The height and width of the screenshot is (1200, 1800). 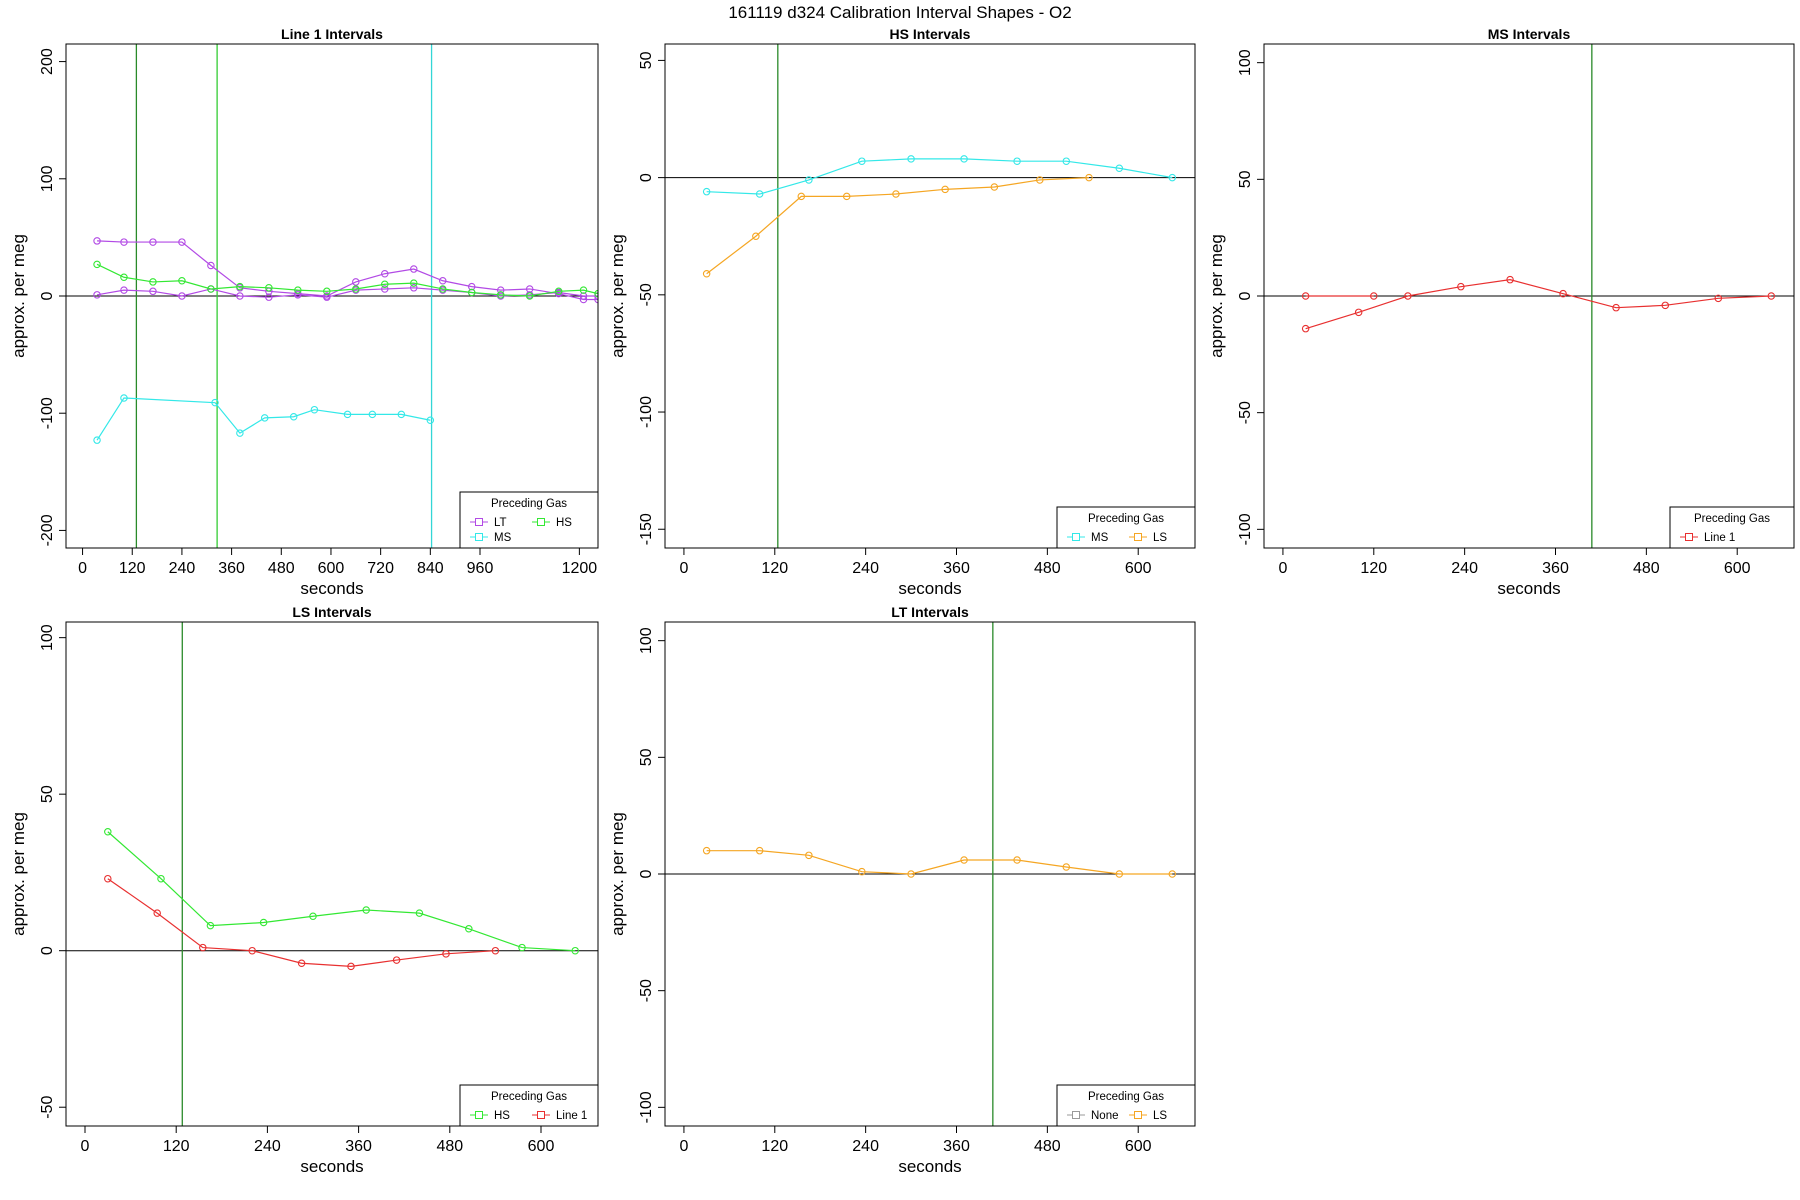 I want to click on series-line-ls, so click(x=939, y=862).